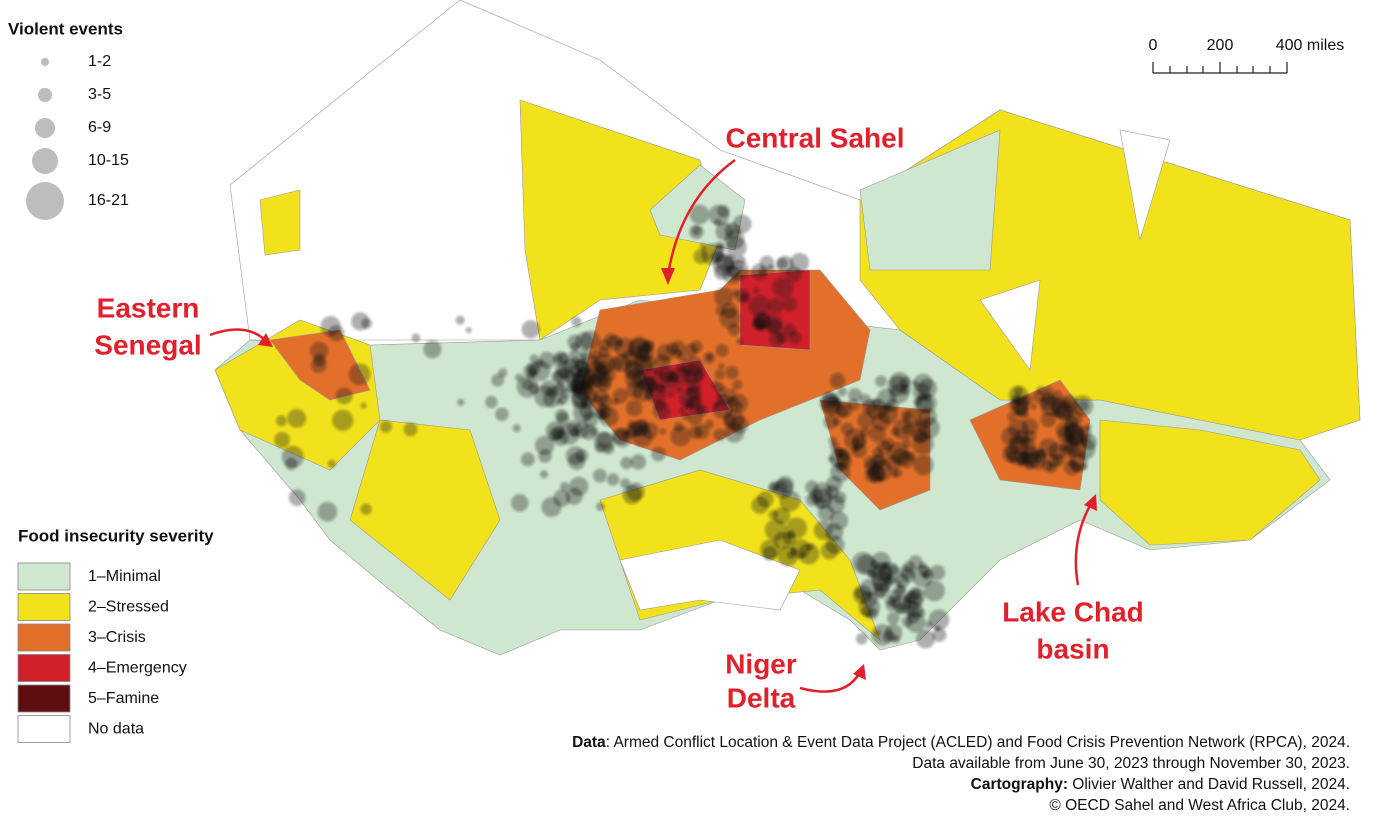  I want to click on legend-swatch, so click(44, 637).